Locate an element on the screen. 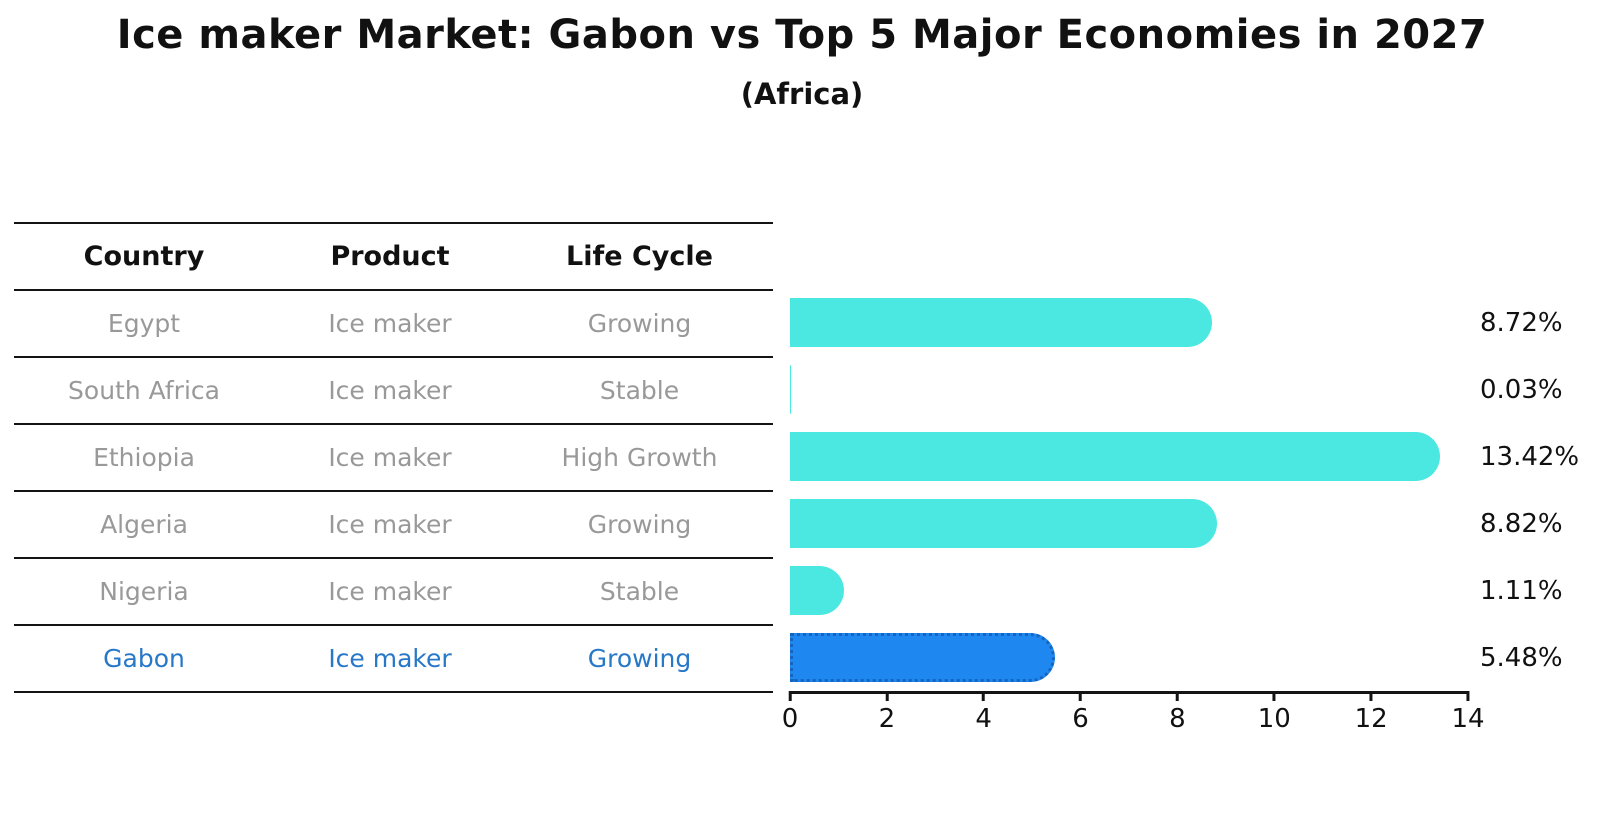 Image resolution: width=1604 pixels, height=823 pixels. table-row-algeria: Algeria Ice maker Growing is located at coordinates (393, 525).